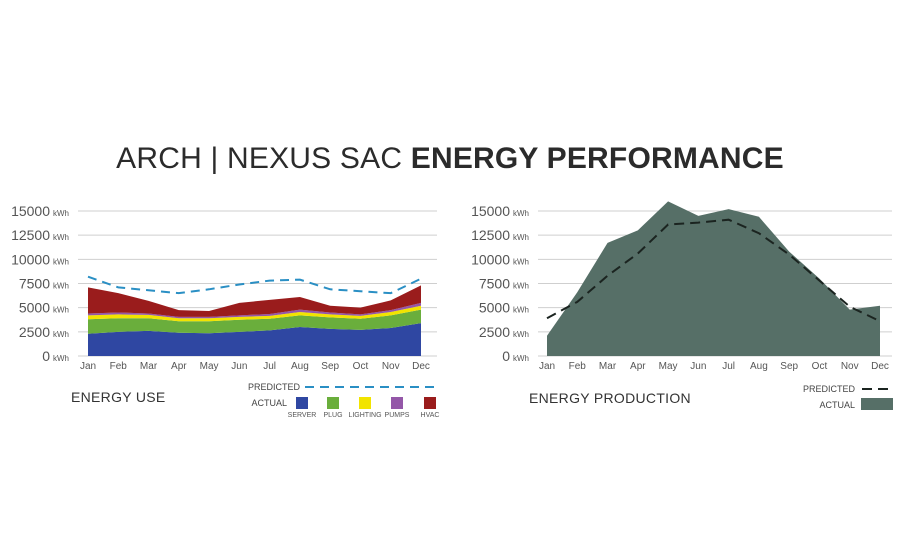  I want to click on legend-label-pumps: PUMPS, so click(397, 415).